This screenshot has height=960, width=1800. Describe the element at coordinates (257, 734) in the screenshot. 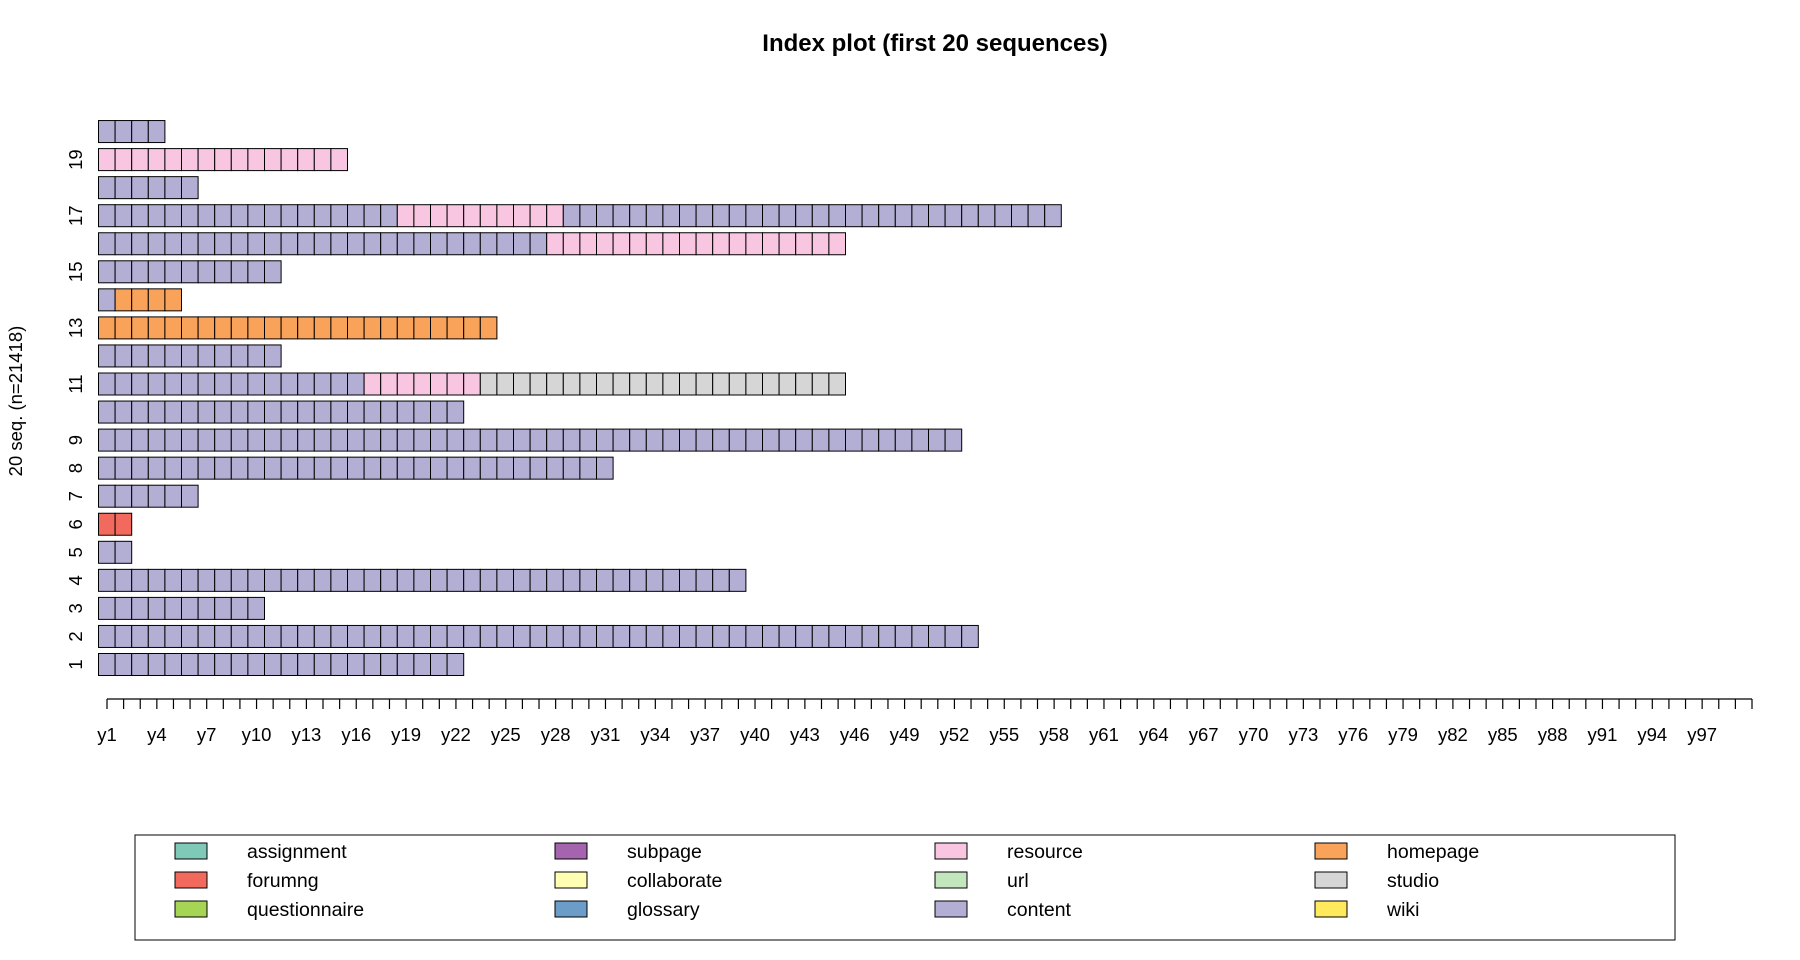

I see `x-tick-label: y10` at that location.